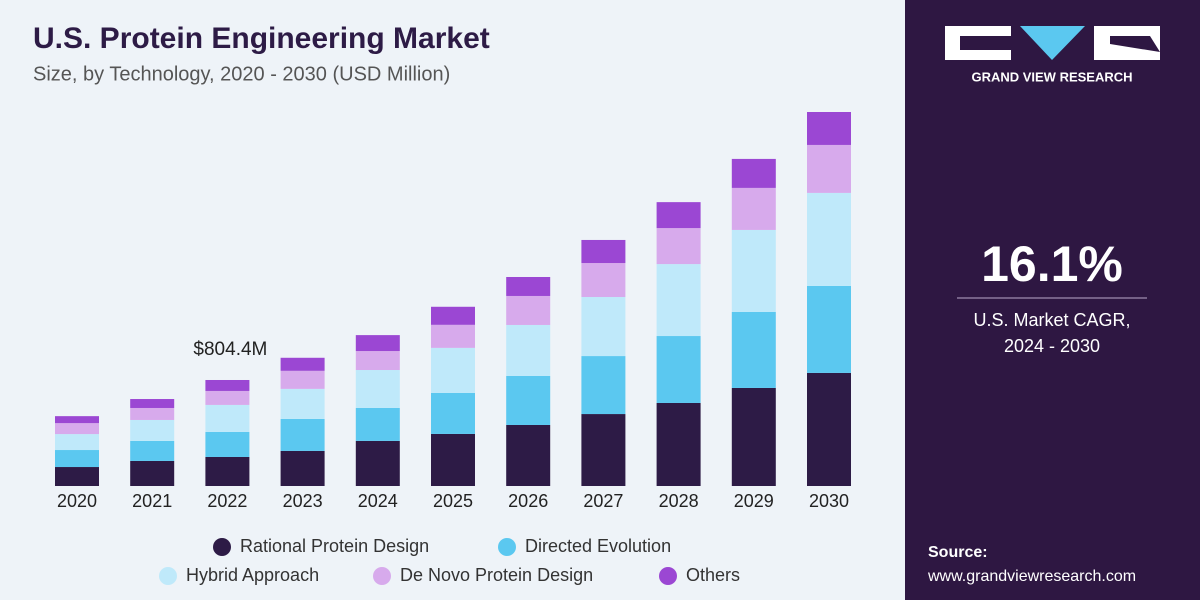  I want to click on legend-label: Directed Evolution, so click(598, 546).